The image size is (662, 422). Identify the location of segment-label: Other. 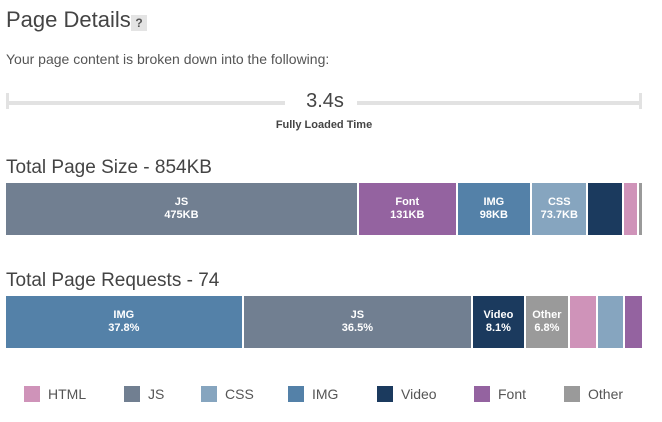
(547, 315).